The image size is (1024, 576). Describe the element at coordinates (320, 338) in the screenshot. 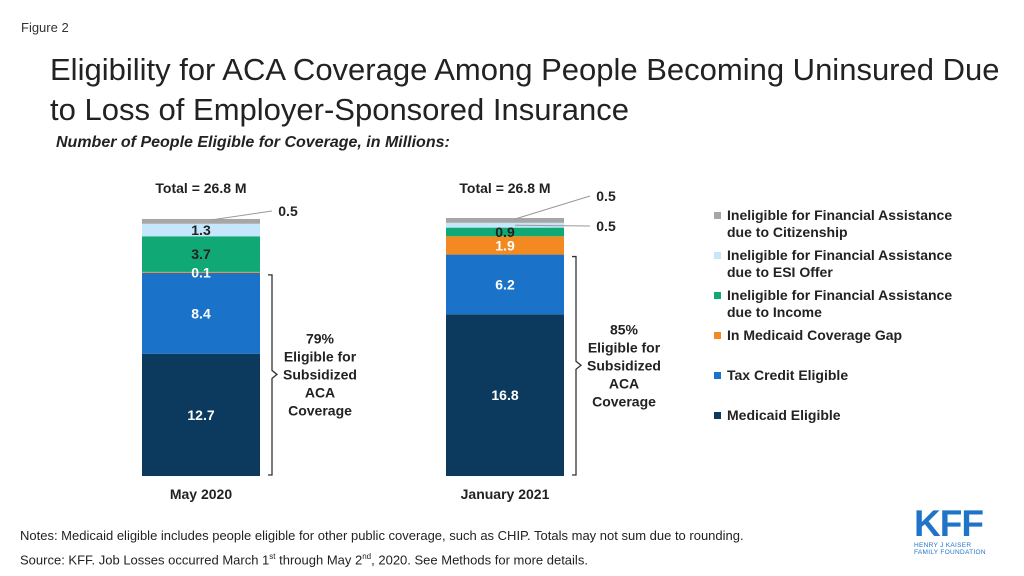

I see `bracket-label: 79%` at that location.